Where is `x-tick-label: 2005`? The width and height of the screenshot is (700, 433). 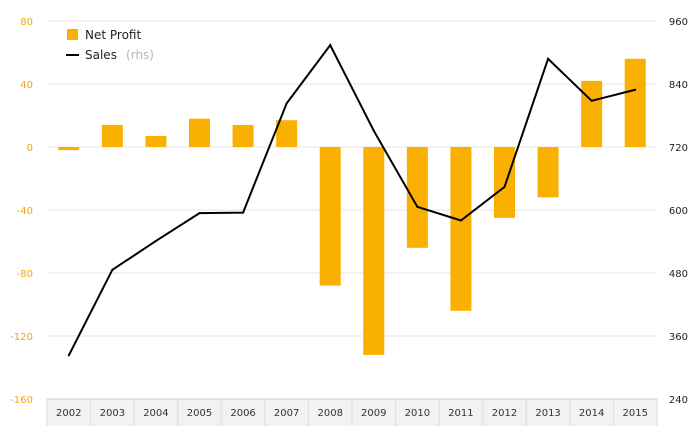
x-tick-label: 2005 is located at coordinates (199, 413).